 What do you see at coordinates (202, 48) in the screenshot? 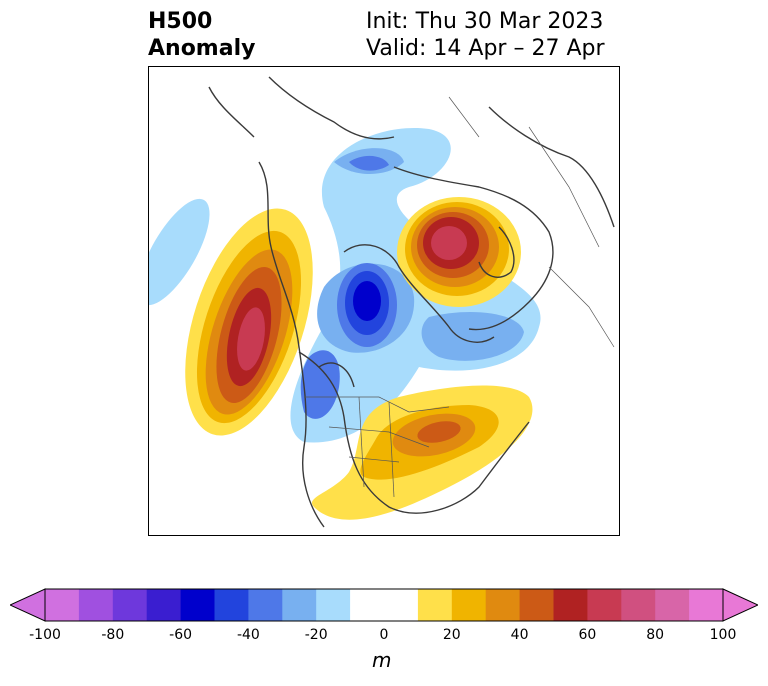
I see `title-line-2: Anomaly` at bounding box center [202, 48].